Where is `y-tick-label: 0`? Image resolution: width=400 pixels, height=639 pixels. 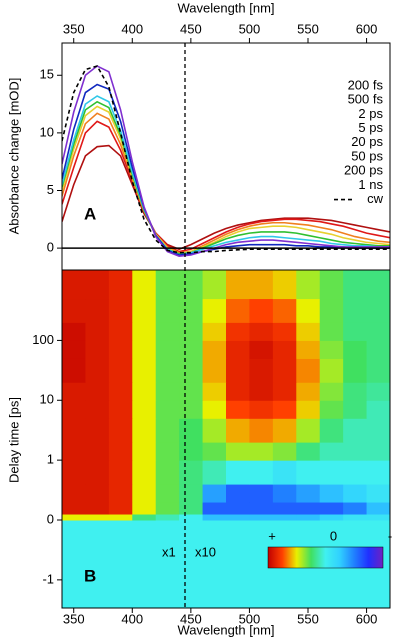
y-tick-label: 0 is located at coordinates (50, 518).